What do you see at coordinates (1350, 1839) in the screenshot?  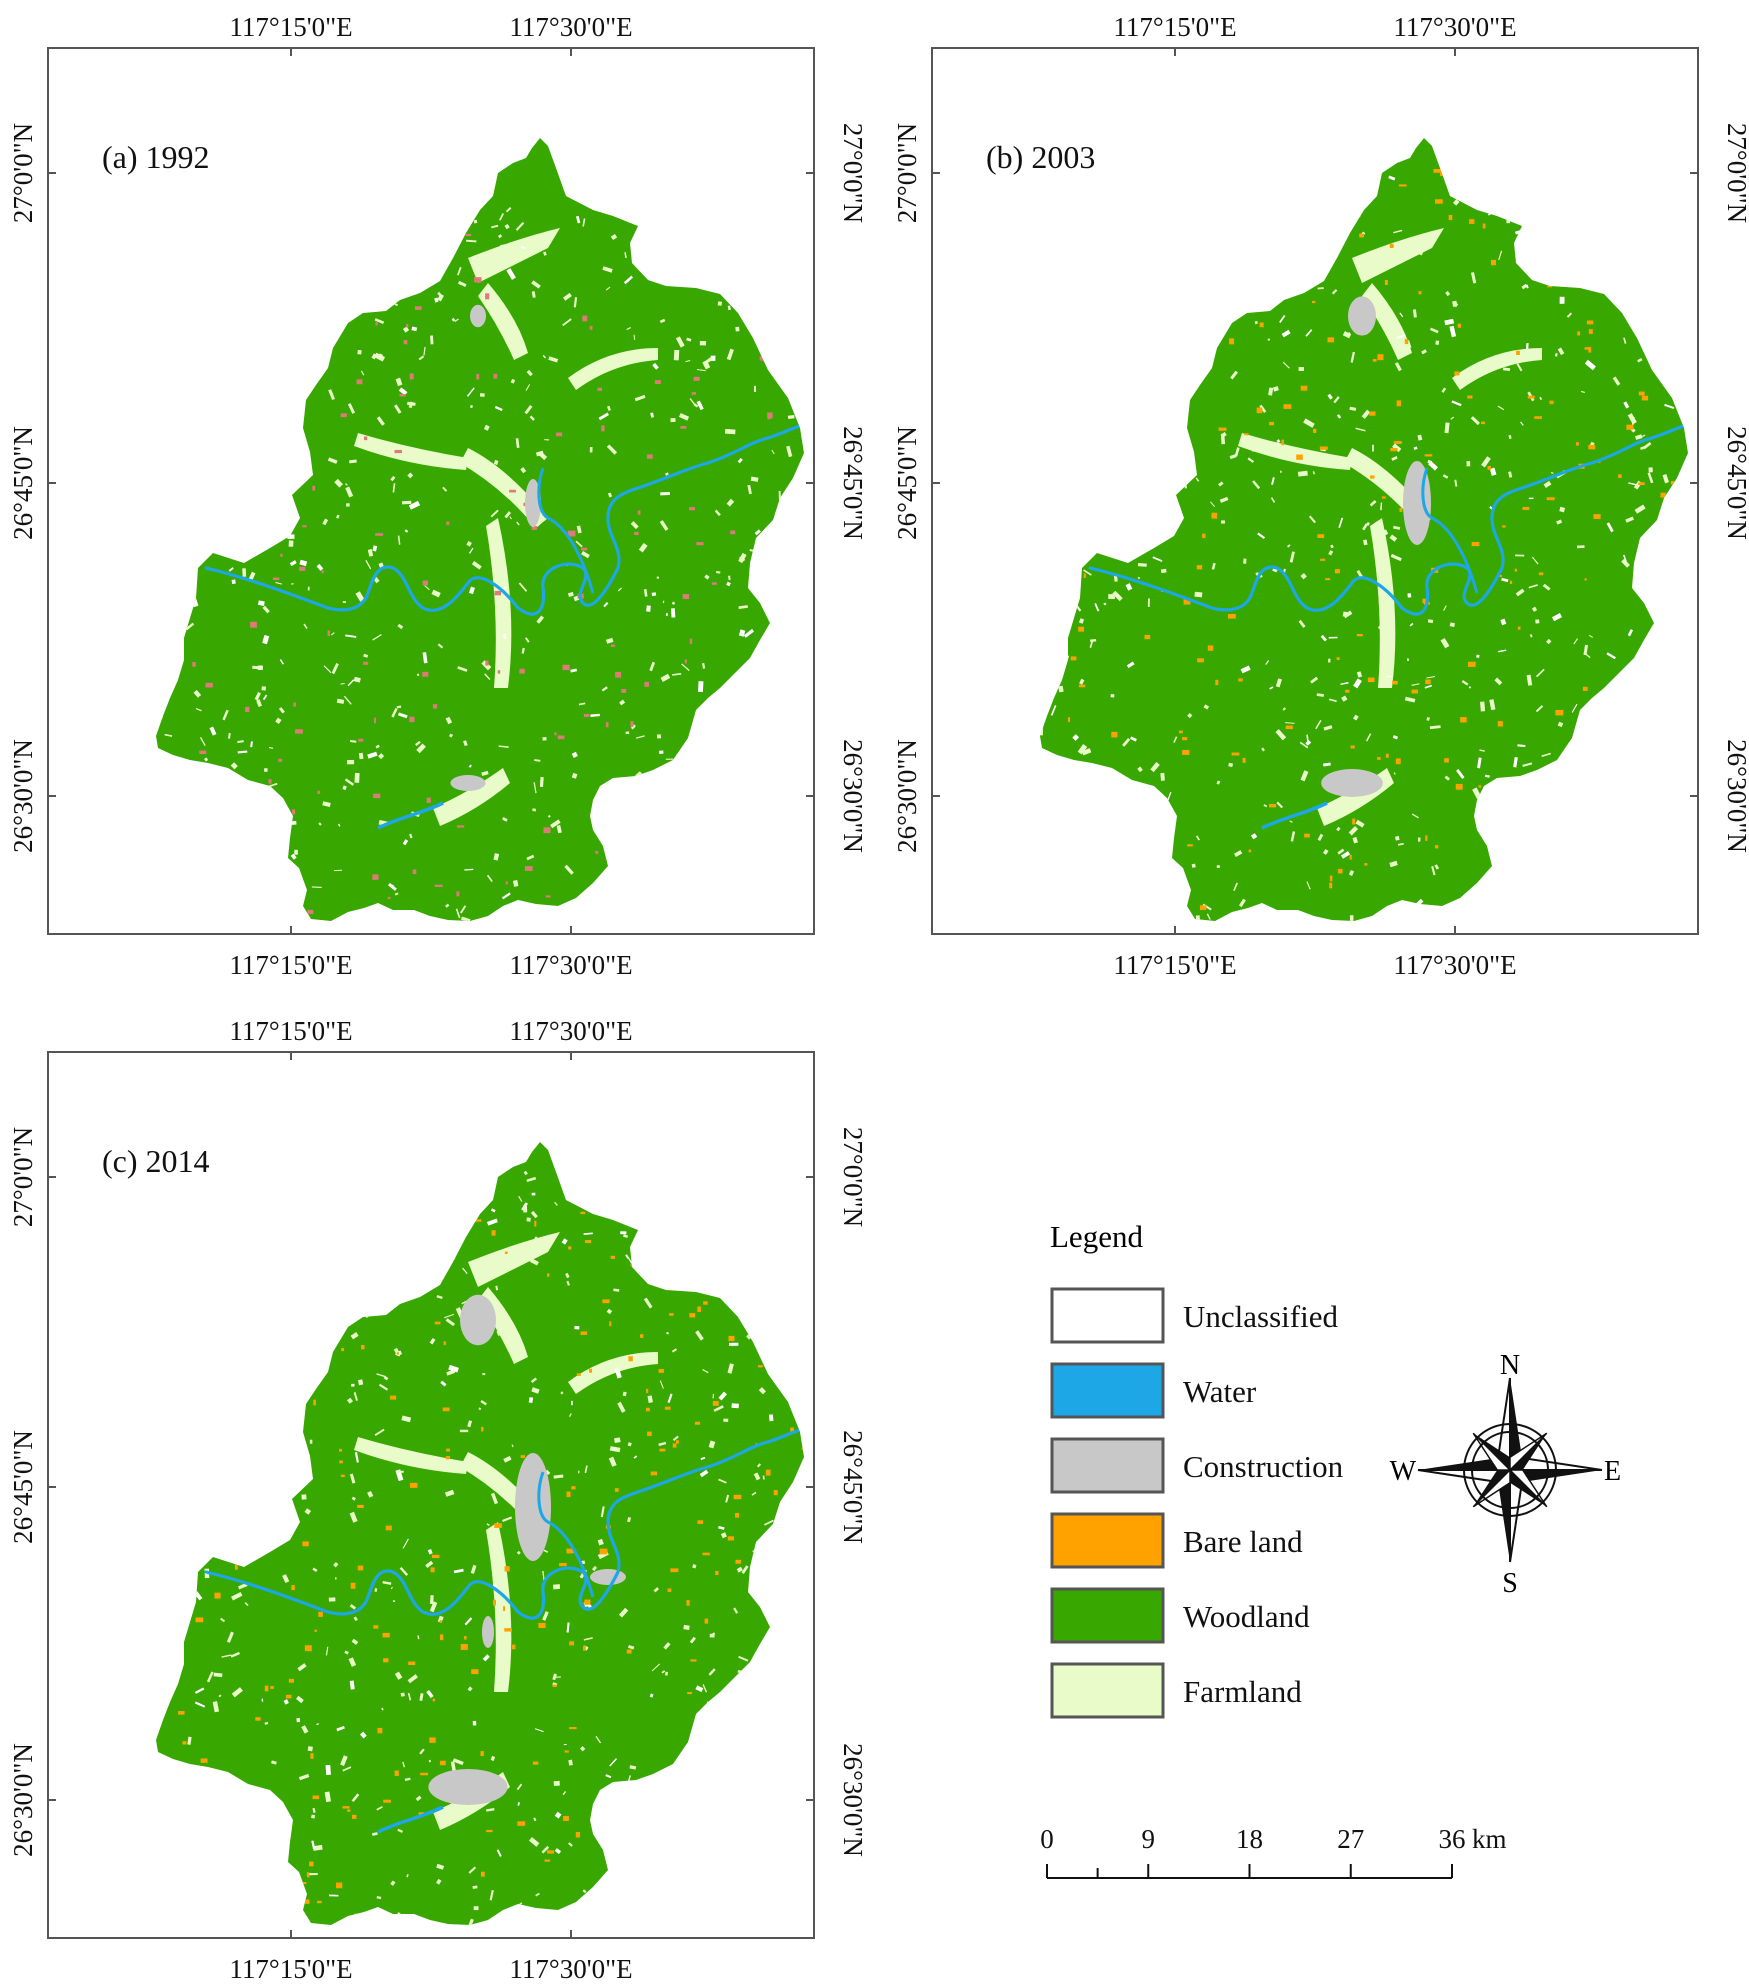 I see `scale-tick-label: 27` at bounding box center [1350, 1839].